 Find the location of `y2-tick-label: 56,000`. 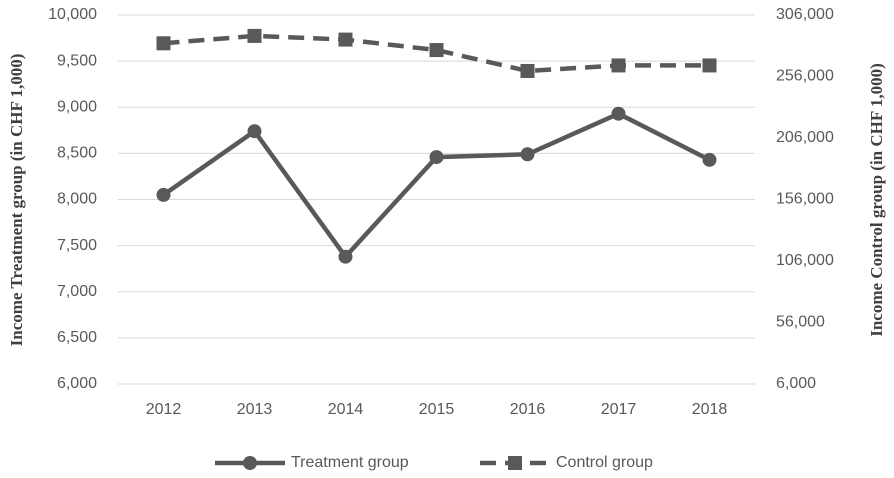

y2-tick-label: 56,000 is located at coordinates (800, 322).